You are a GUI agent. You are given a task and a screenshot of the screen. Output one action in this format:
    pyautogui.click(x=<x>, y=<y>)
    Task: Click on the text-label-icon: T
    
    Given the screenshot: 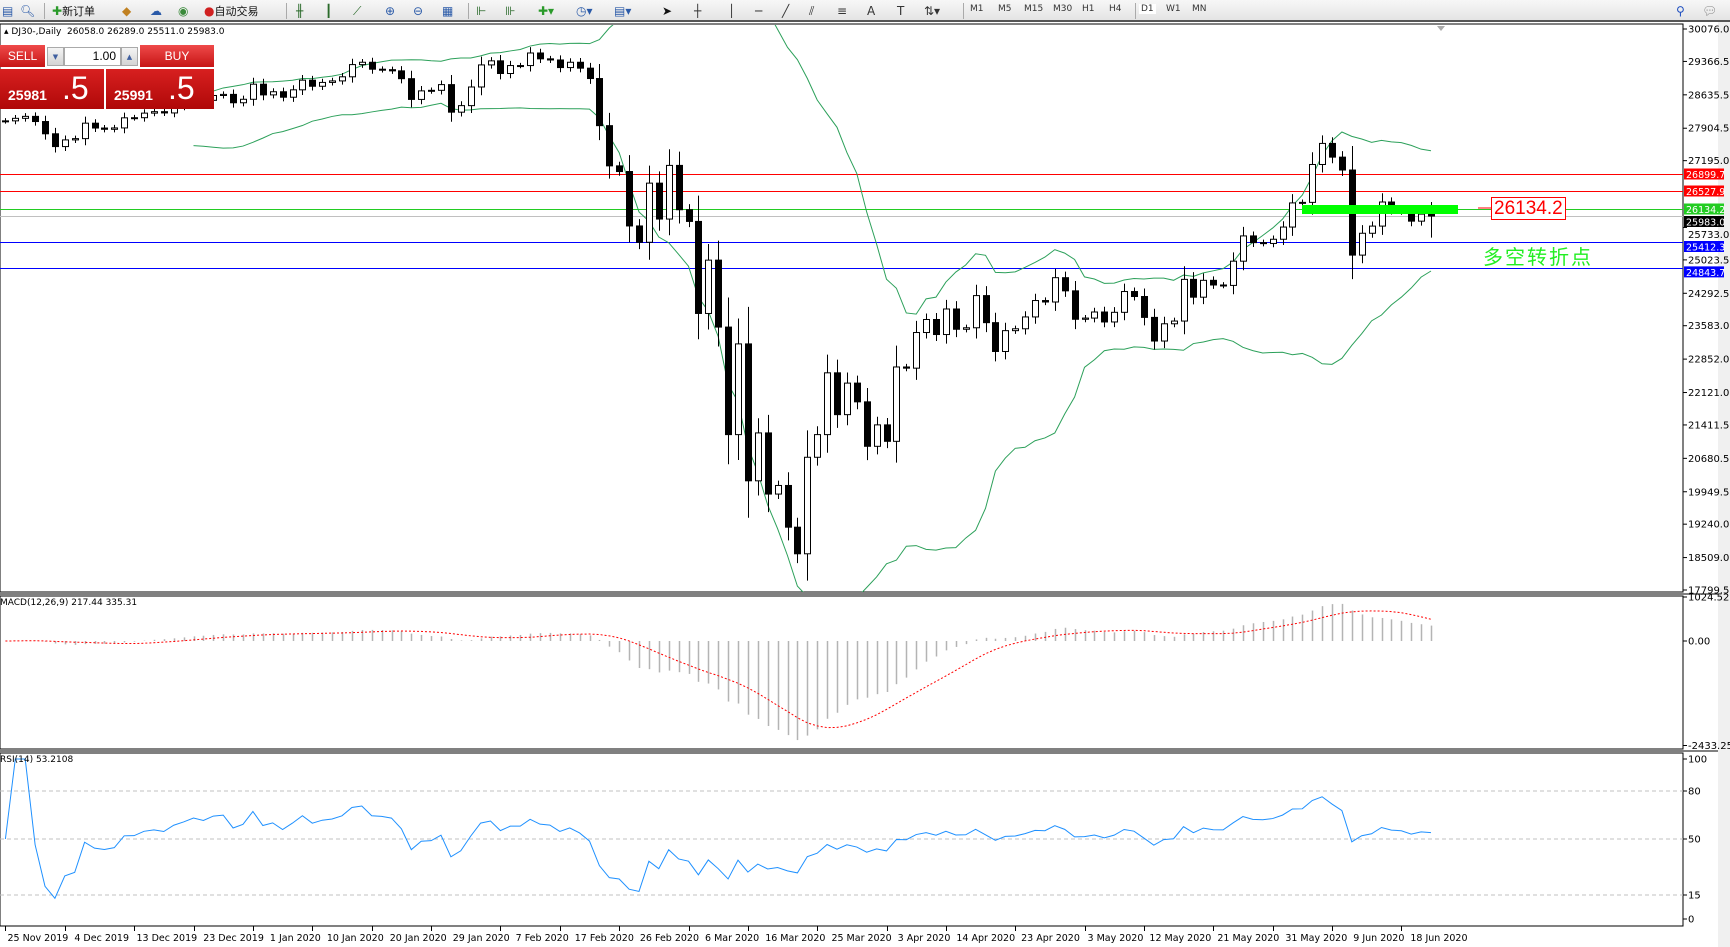 What is the action you would take?
    pyautogui.click(x=901, y=11)
    